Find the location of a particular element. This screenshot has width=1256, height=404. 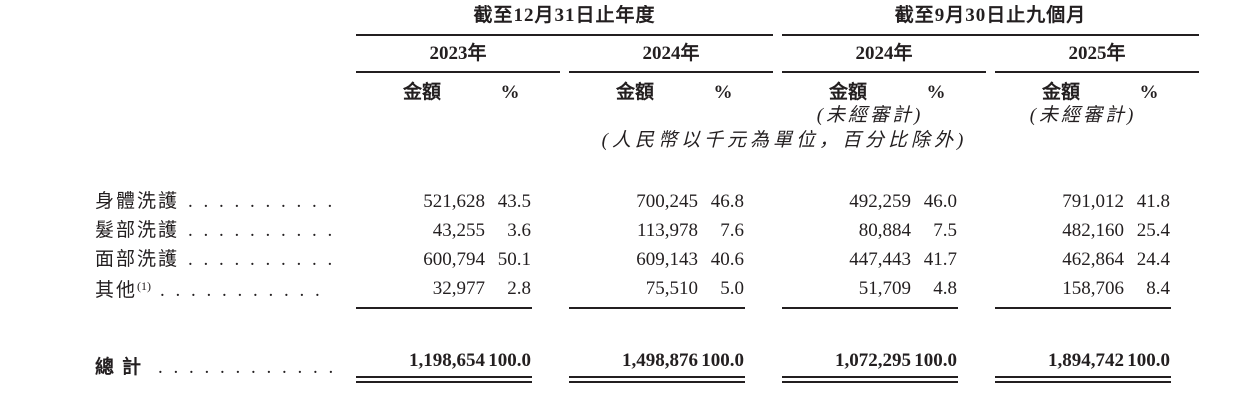

percent-value: 41.7 is located at coordinates (940, 259).